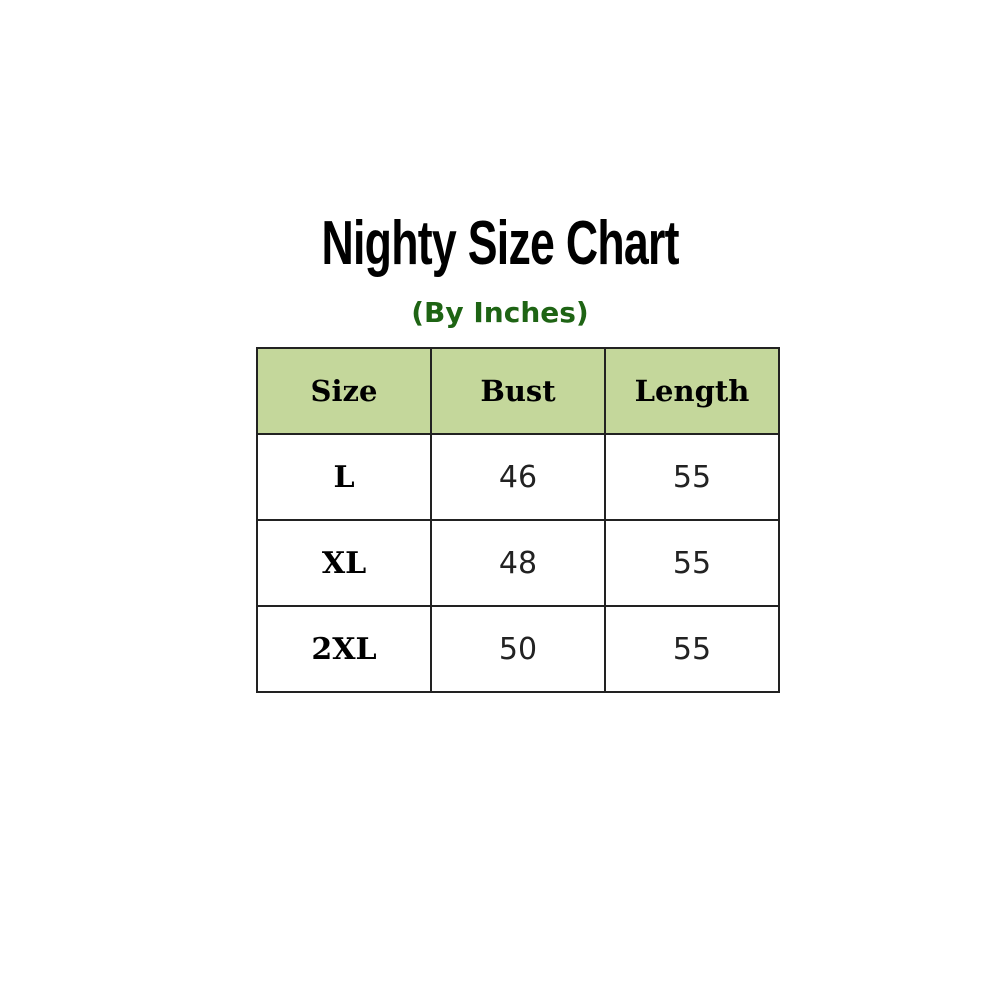 The height and width of the screenshot is (1000, 1000). I want to click on header-length: Length, so click(692, 391).